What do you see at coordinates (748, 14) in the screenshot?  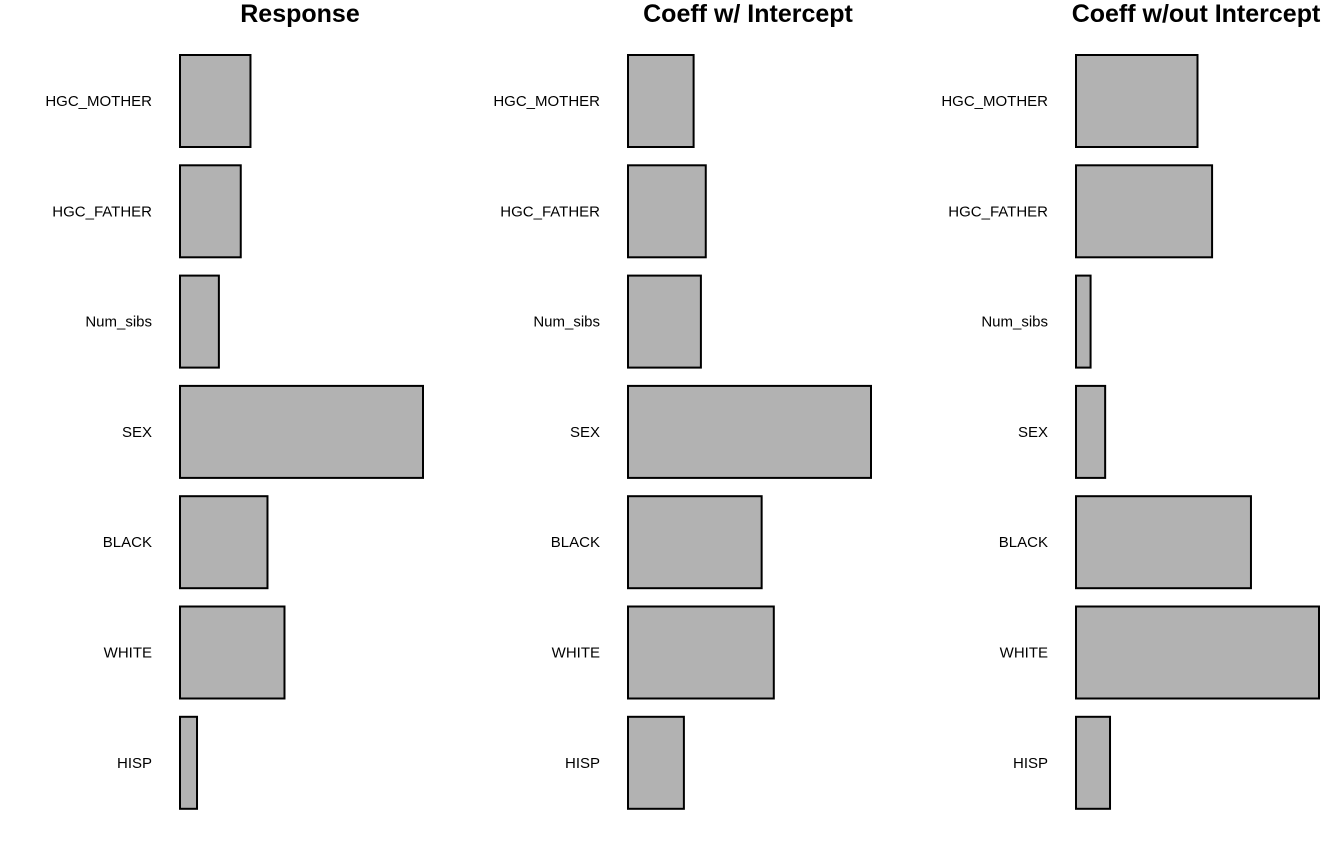 I see `panel-title: Coeff w/ Intercept` at bounding box center [748, 14].